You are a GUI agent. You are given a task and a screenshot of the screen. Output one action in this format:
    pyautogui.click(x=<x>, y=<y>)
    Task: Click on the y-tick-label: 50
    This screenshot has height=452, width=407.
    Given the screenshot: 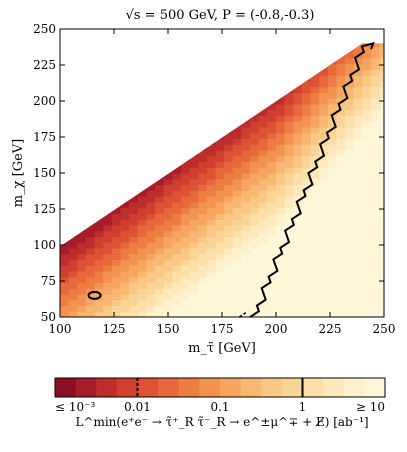 What is the action you would take?
    pyautogui.click(x=48, y=317)
    